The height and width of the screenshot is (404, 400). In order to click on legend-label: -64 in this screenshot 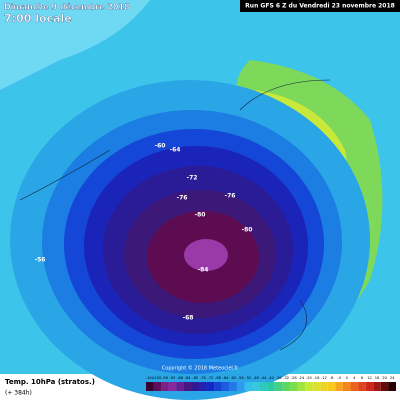, I will do `click(226, 378)`.